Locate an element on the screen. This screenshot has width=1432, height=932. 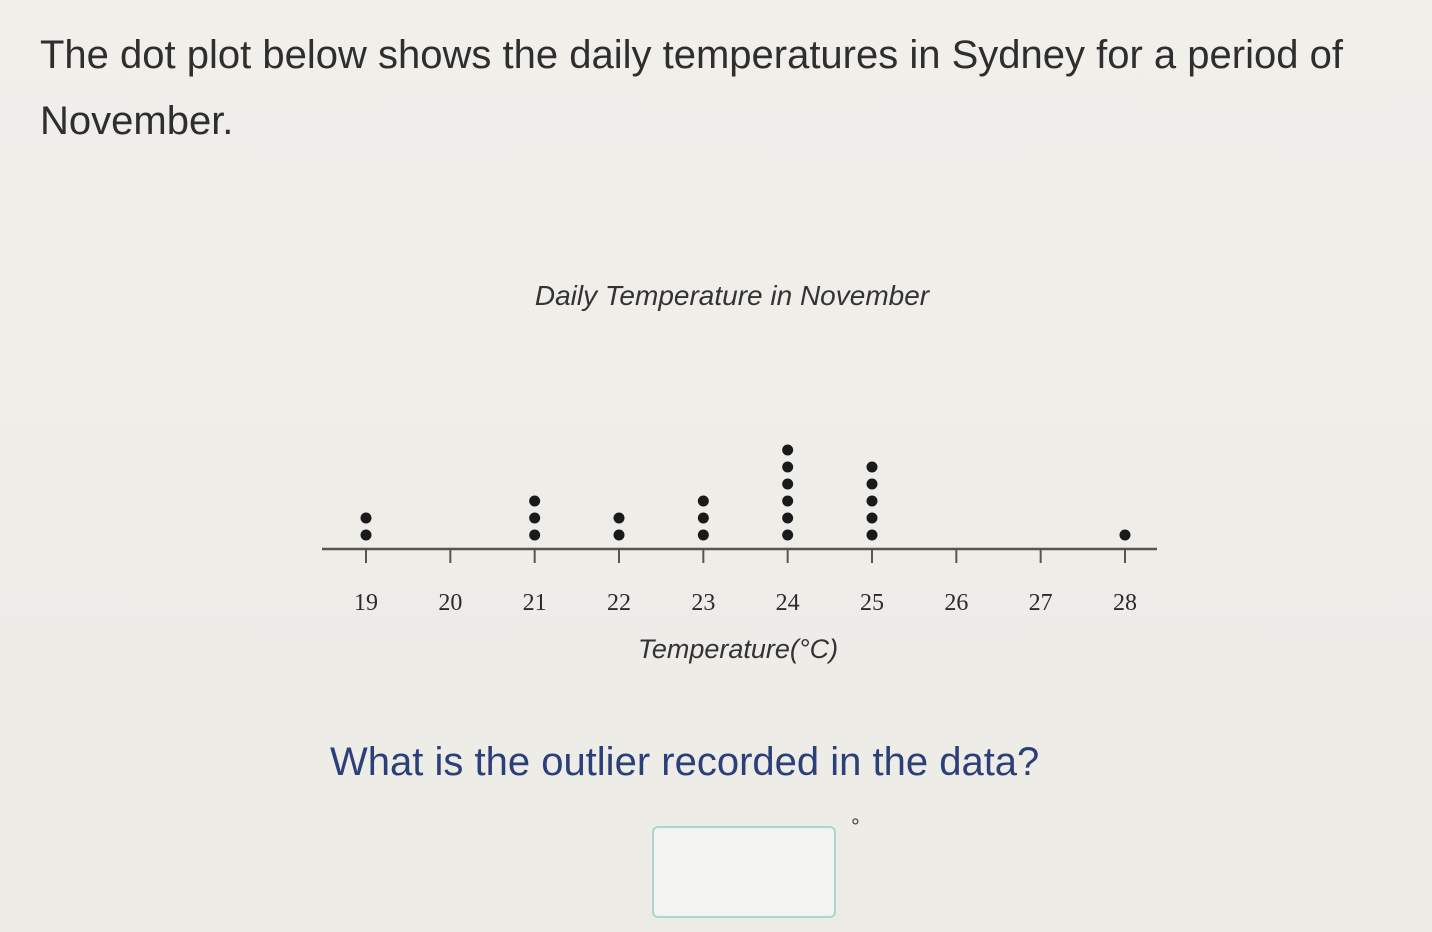
tick-label-22: 22 is located at coordinates (619, 603).